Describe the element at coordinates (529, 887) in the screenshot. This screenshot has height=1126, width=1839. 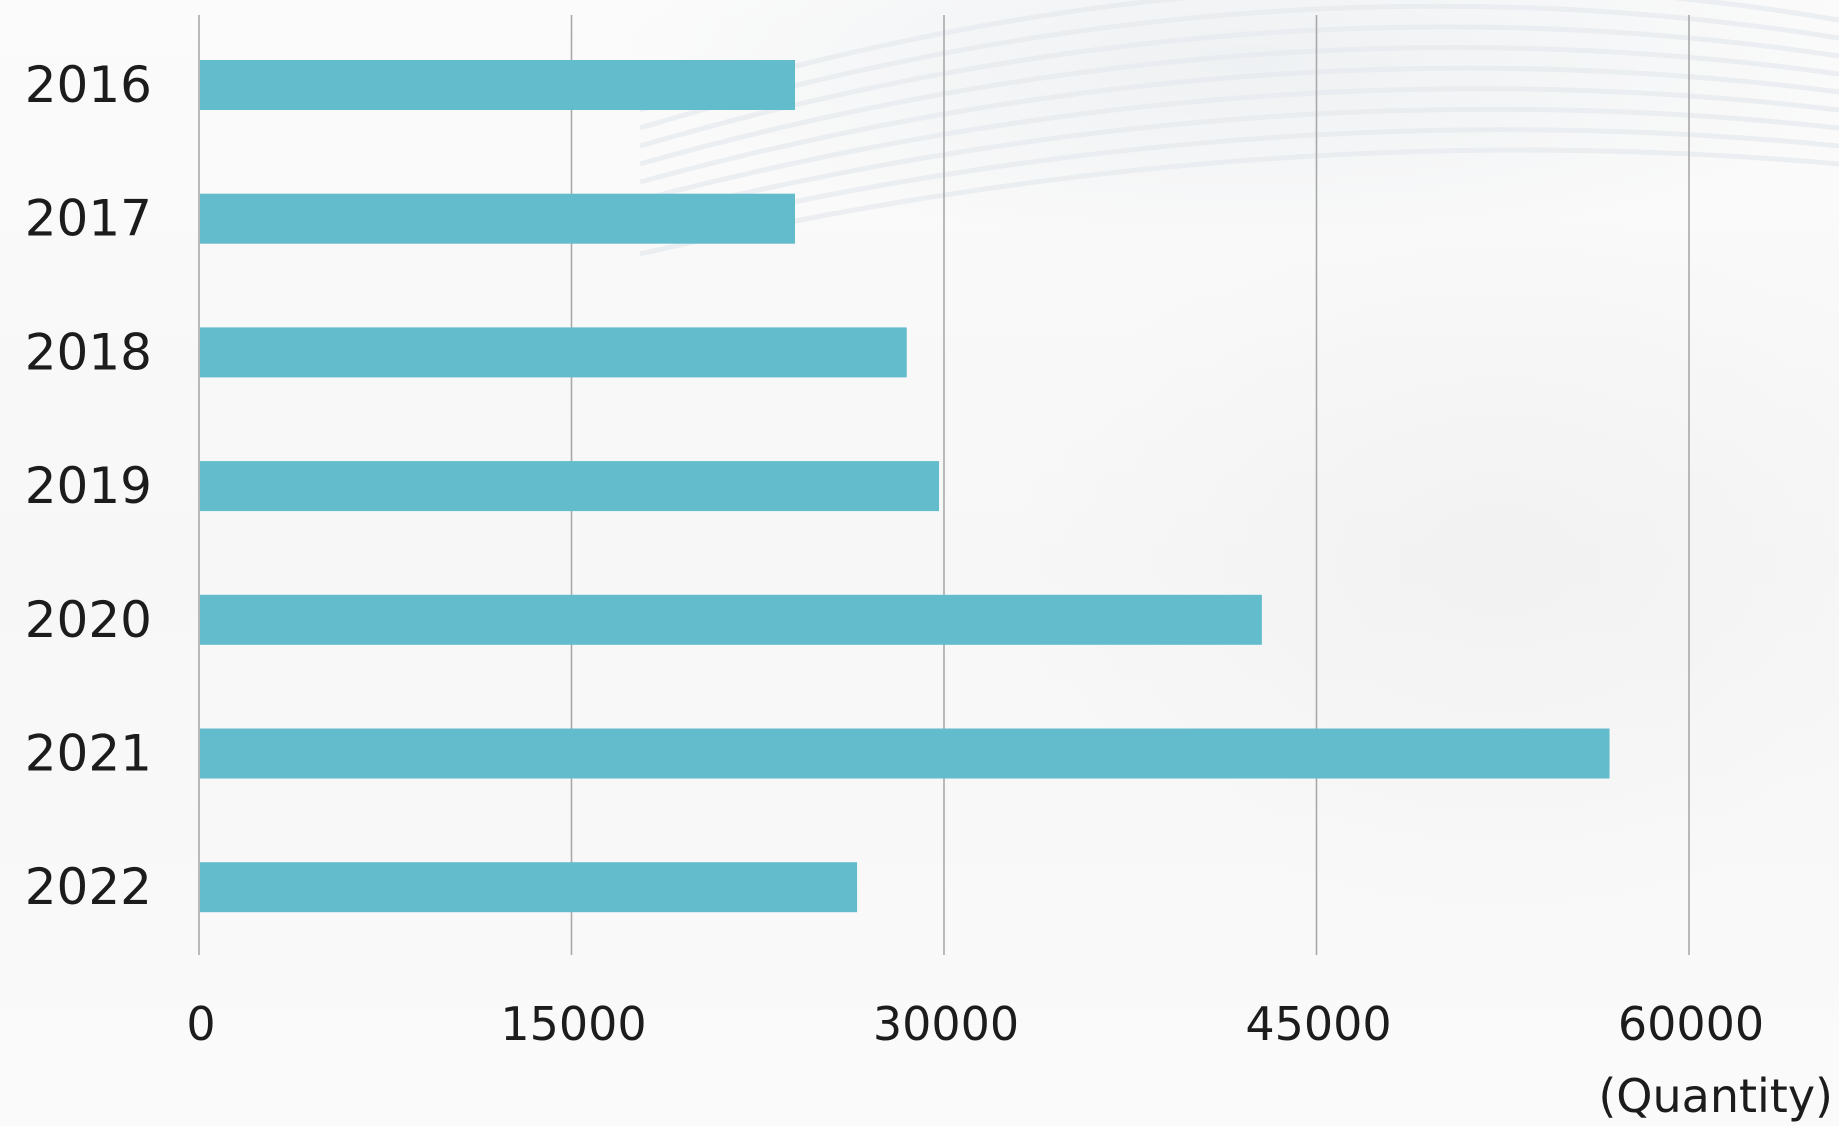
I see `bar-2022` at that location.